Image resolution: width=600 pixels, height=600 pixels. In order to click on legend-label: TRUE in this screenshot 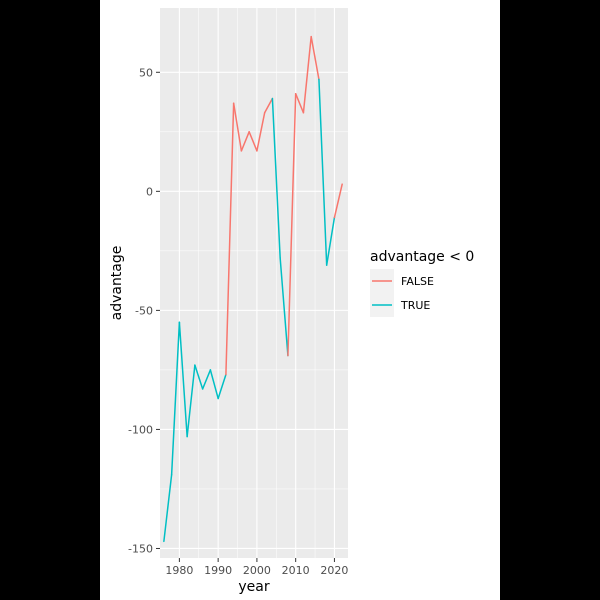, I will do `click(415, 305)`.